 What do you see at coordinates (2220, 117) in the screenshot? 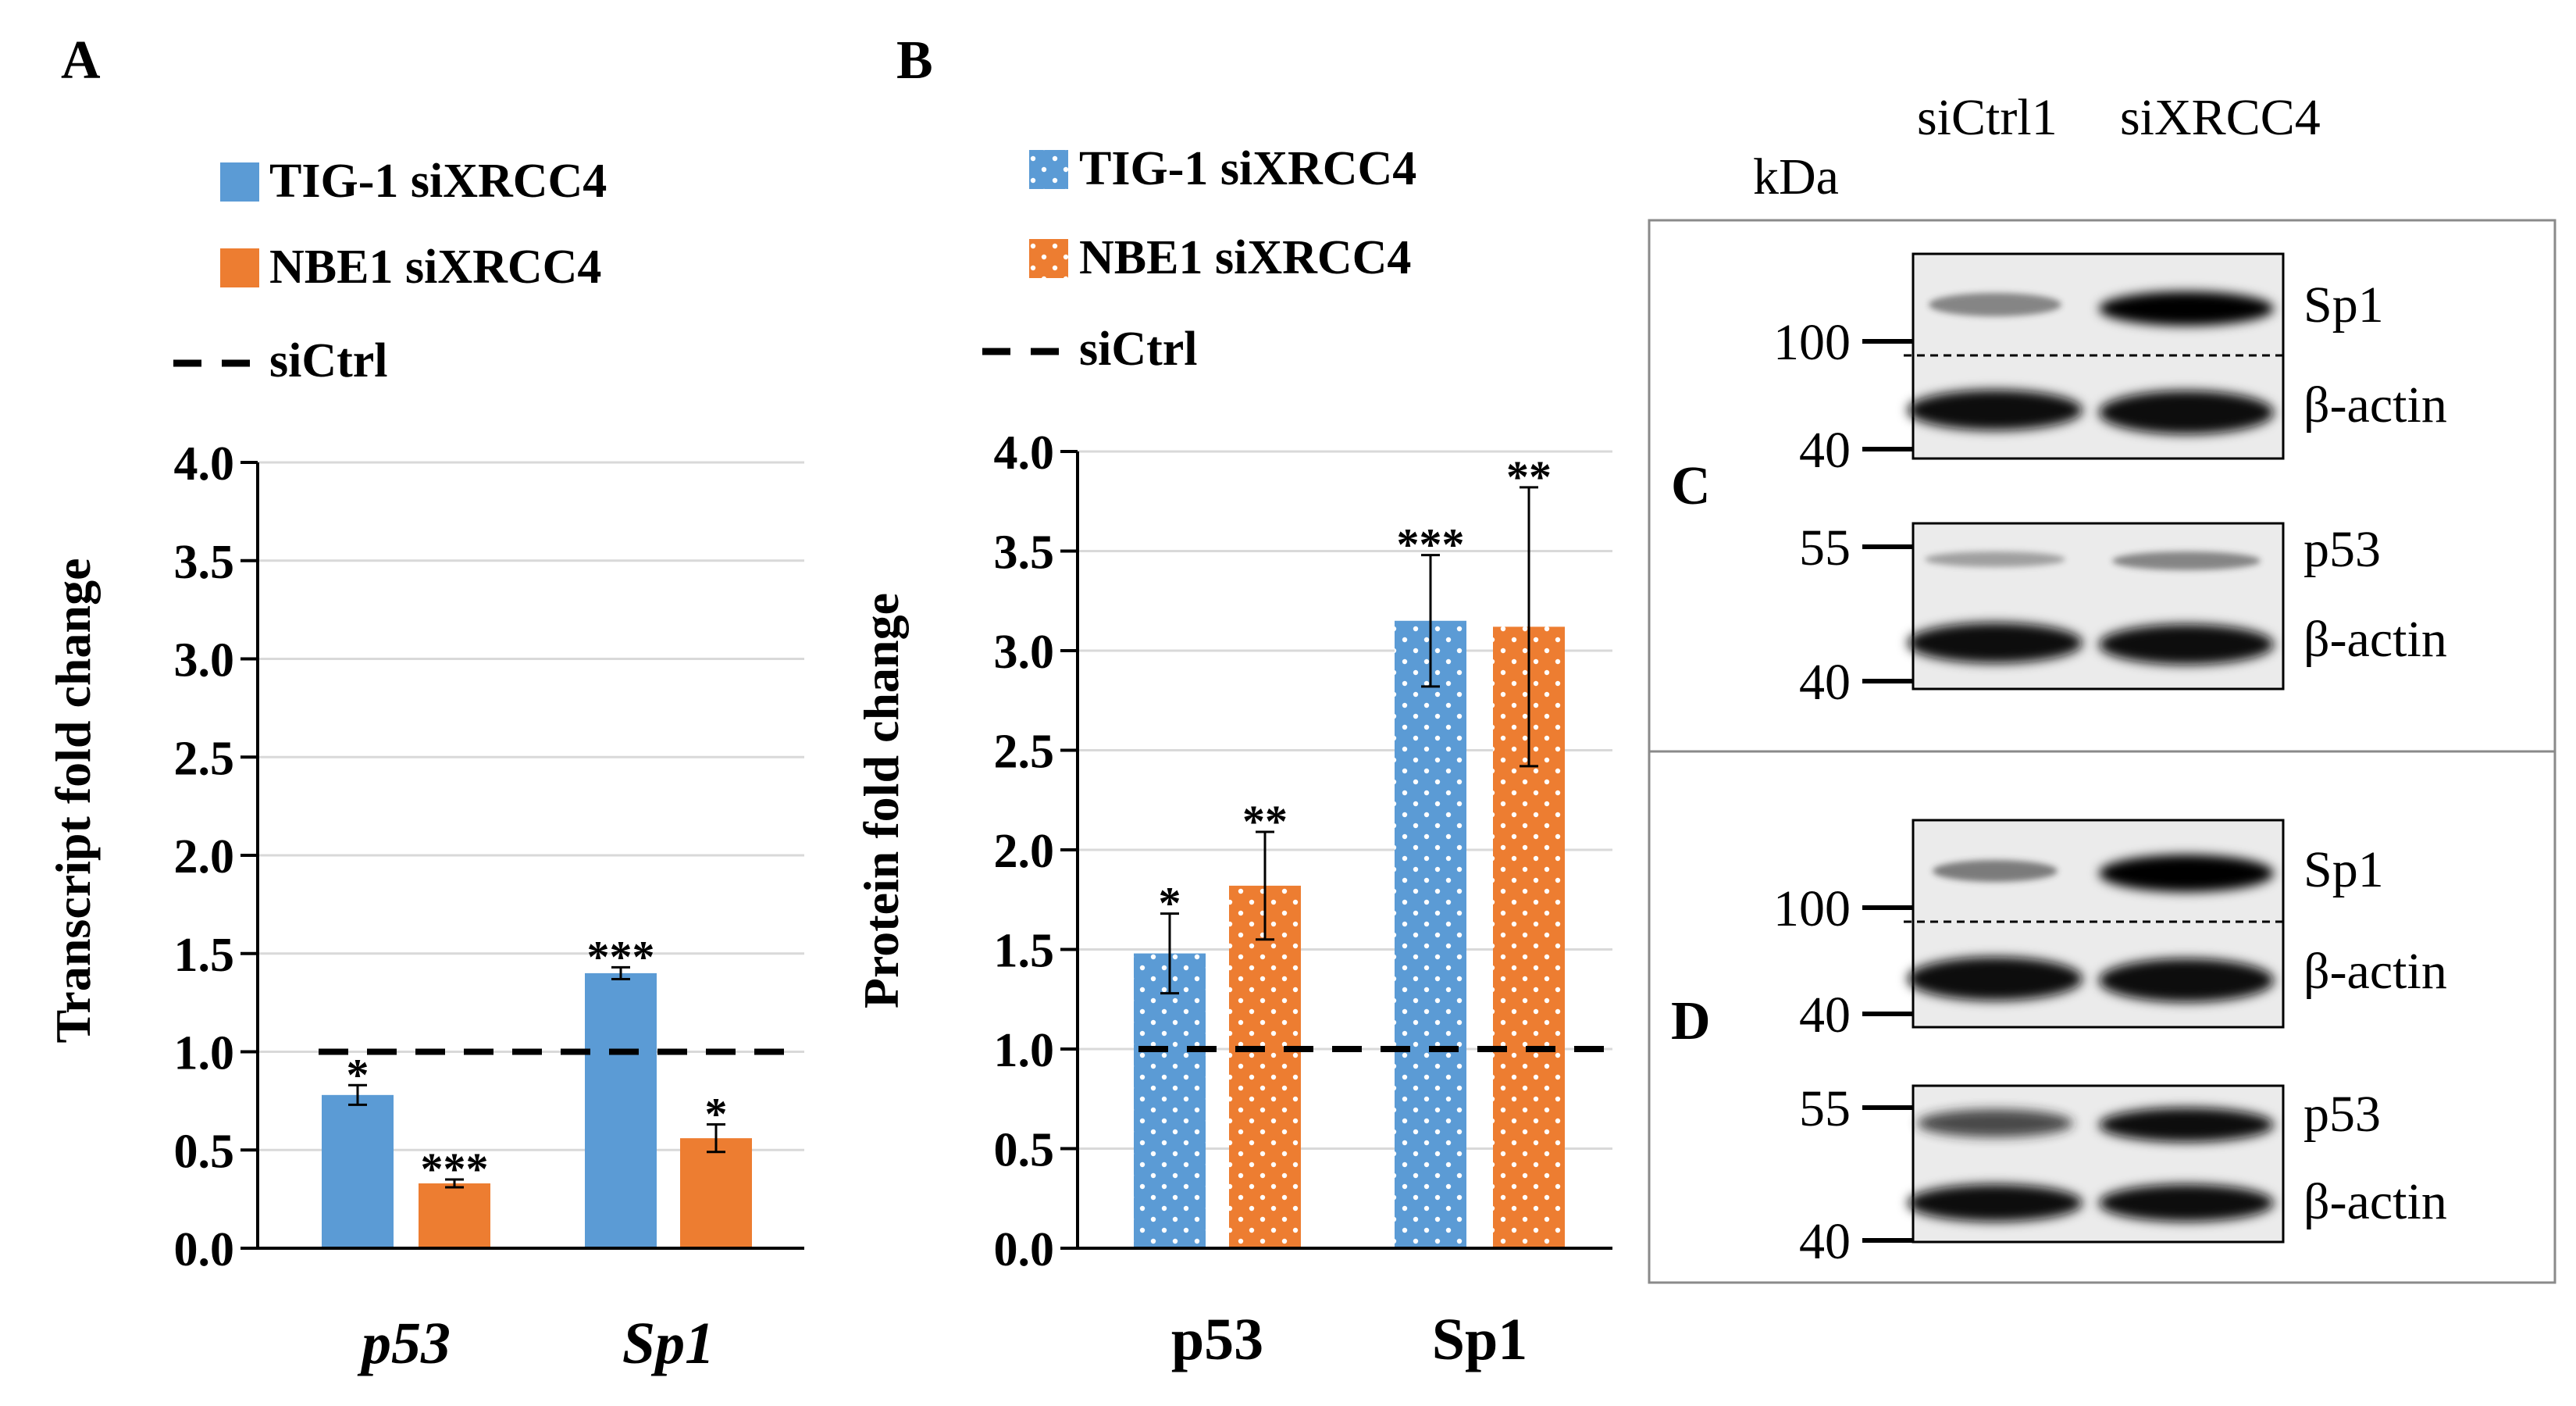
I see `blot-col-label-xrcc4: siXRCC4` at bounding box center [2220, 117].